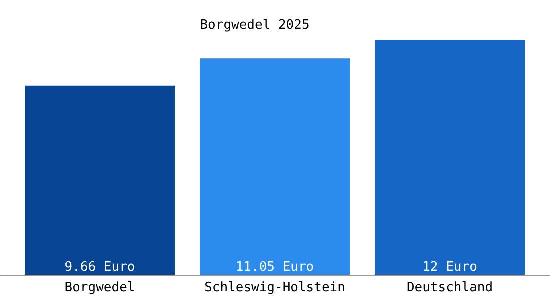 Image resolution: width=550 pixels, height=300 pixels. I want to click on x-tick-label: Borgwedel, so click(100, 288).